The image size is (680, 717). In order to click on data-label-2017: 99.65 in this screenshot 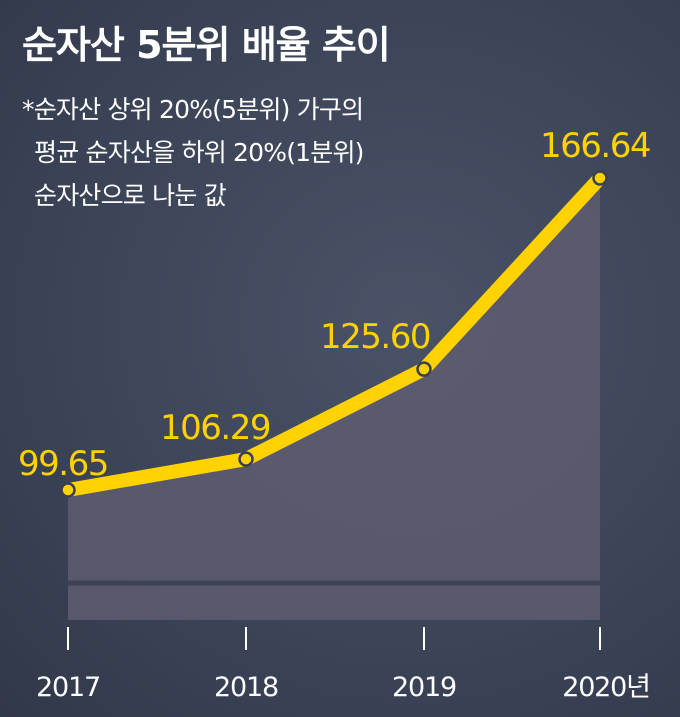, I will do `click(63, 464)`.